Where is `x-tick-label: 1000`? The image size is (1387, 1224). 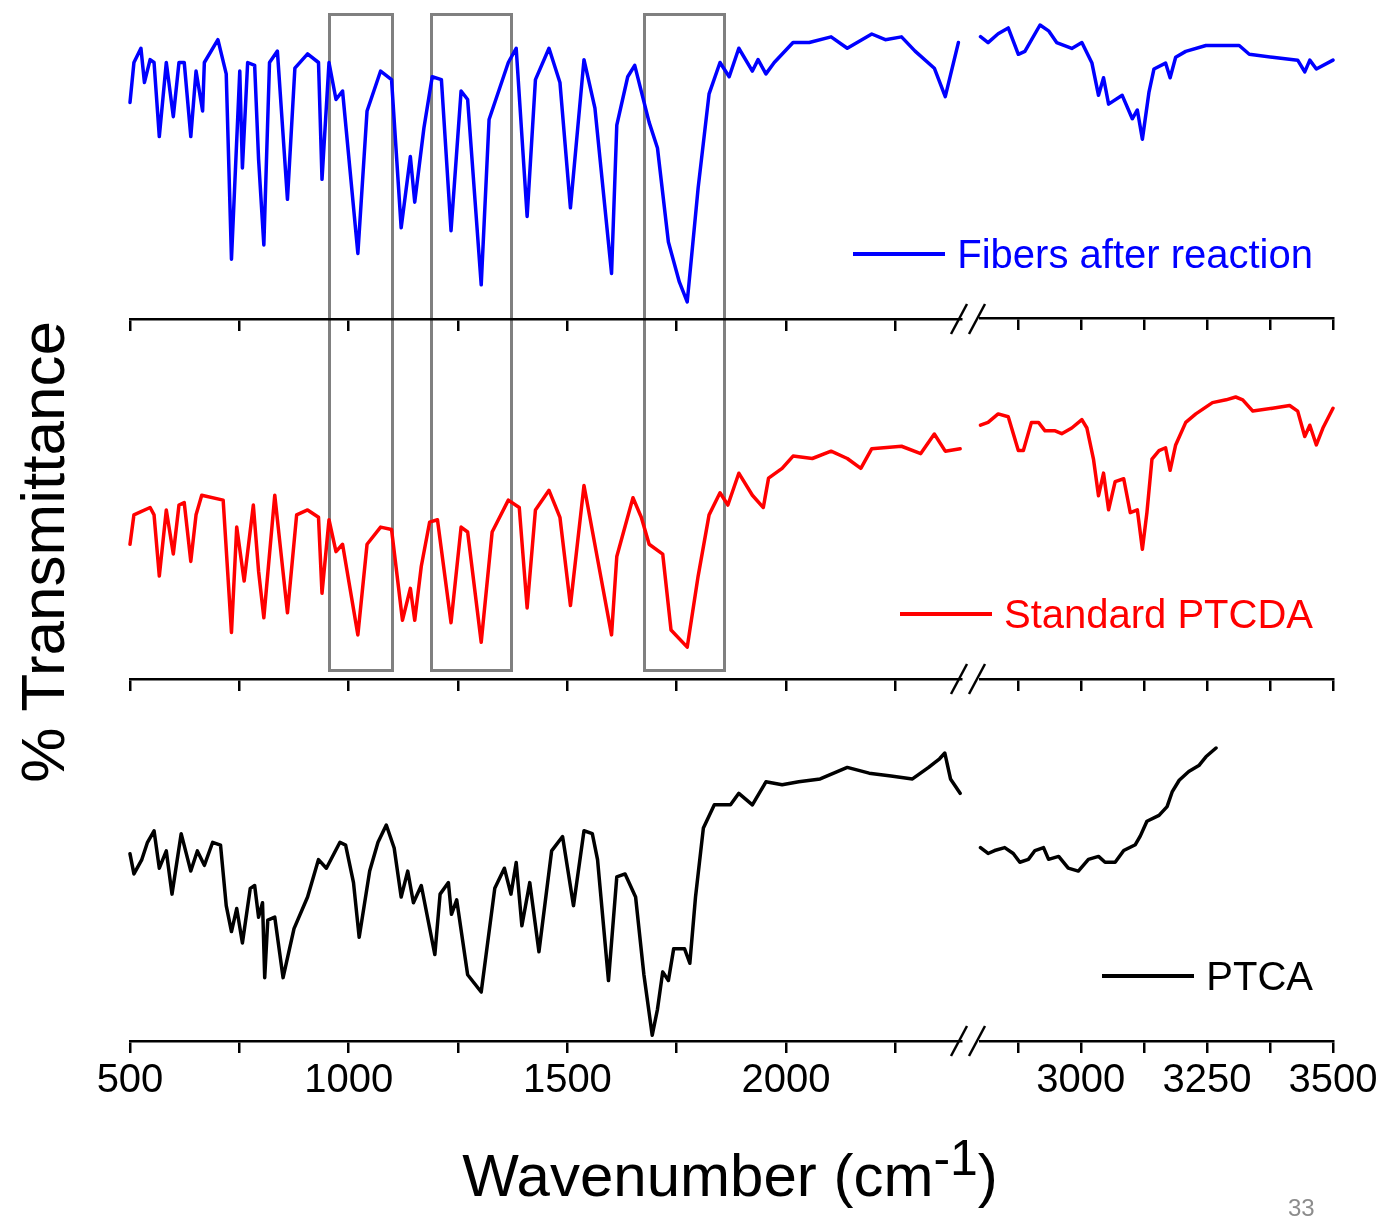
x-tick-label: 1000 is located at coordinates (349, 1078).